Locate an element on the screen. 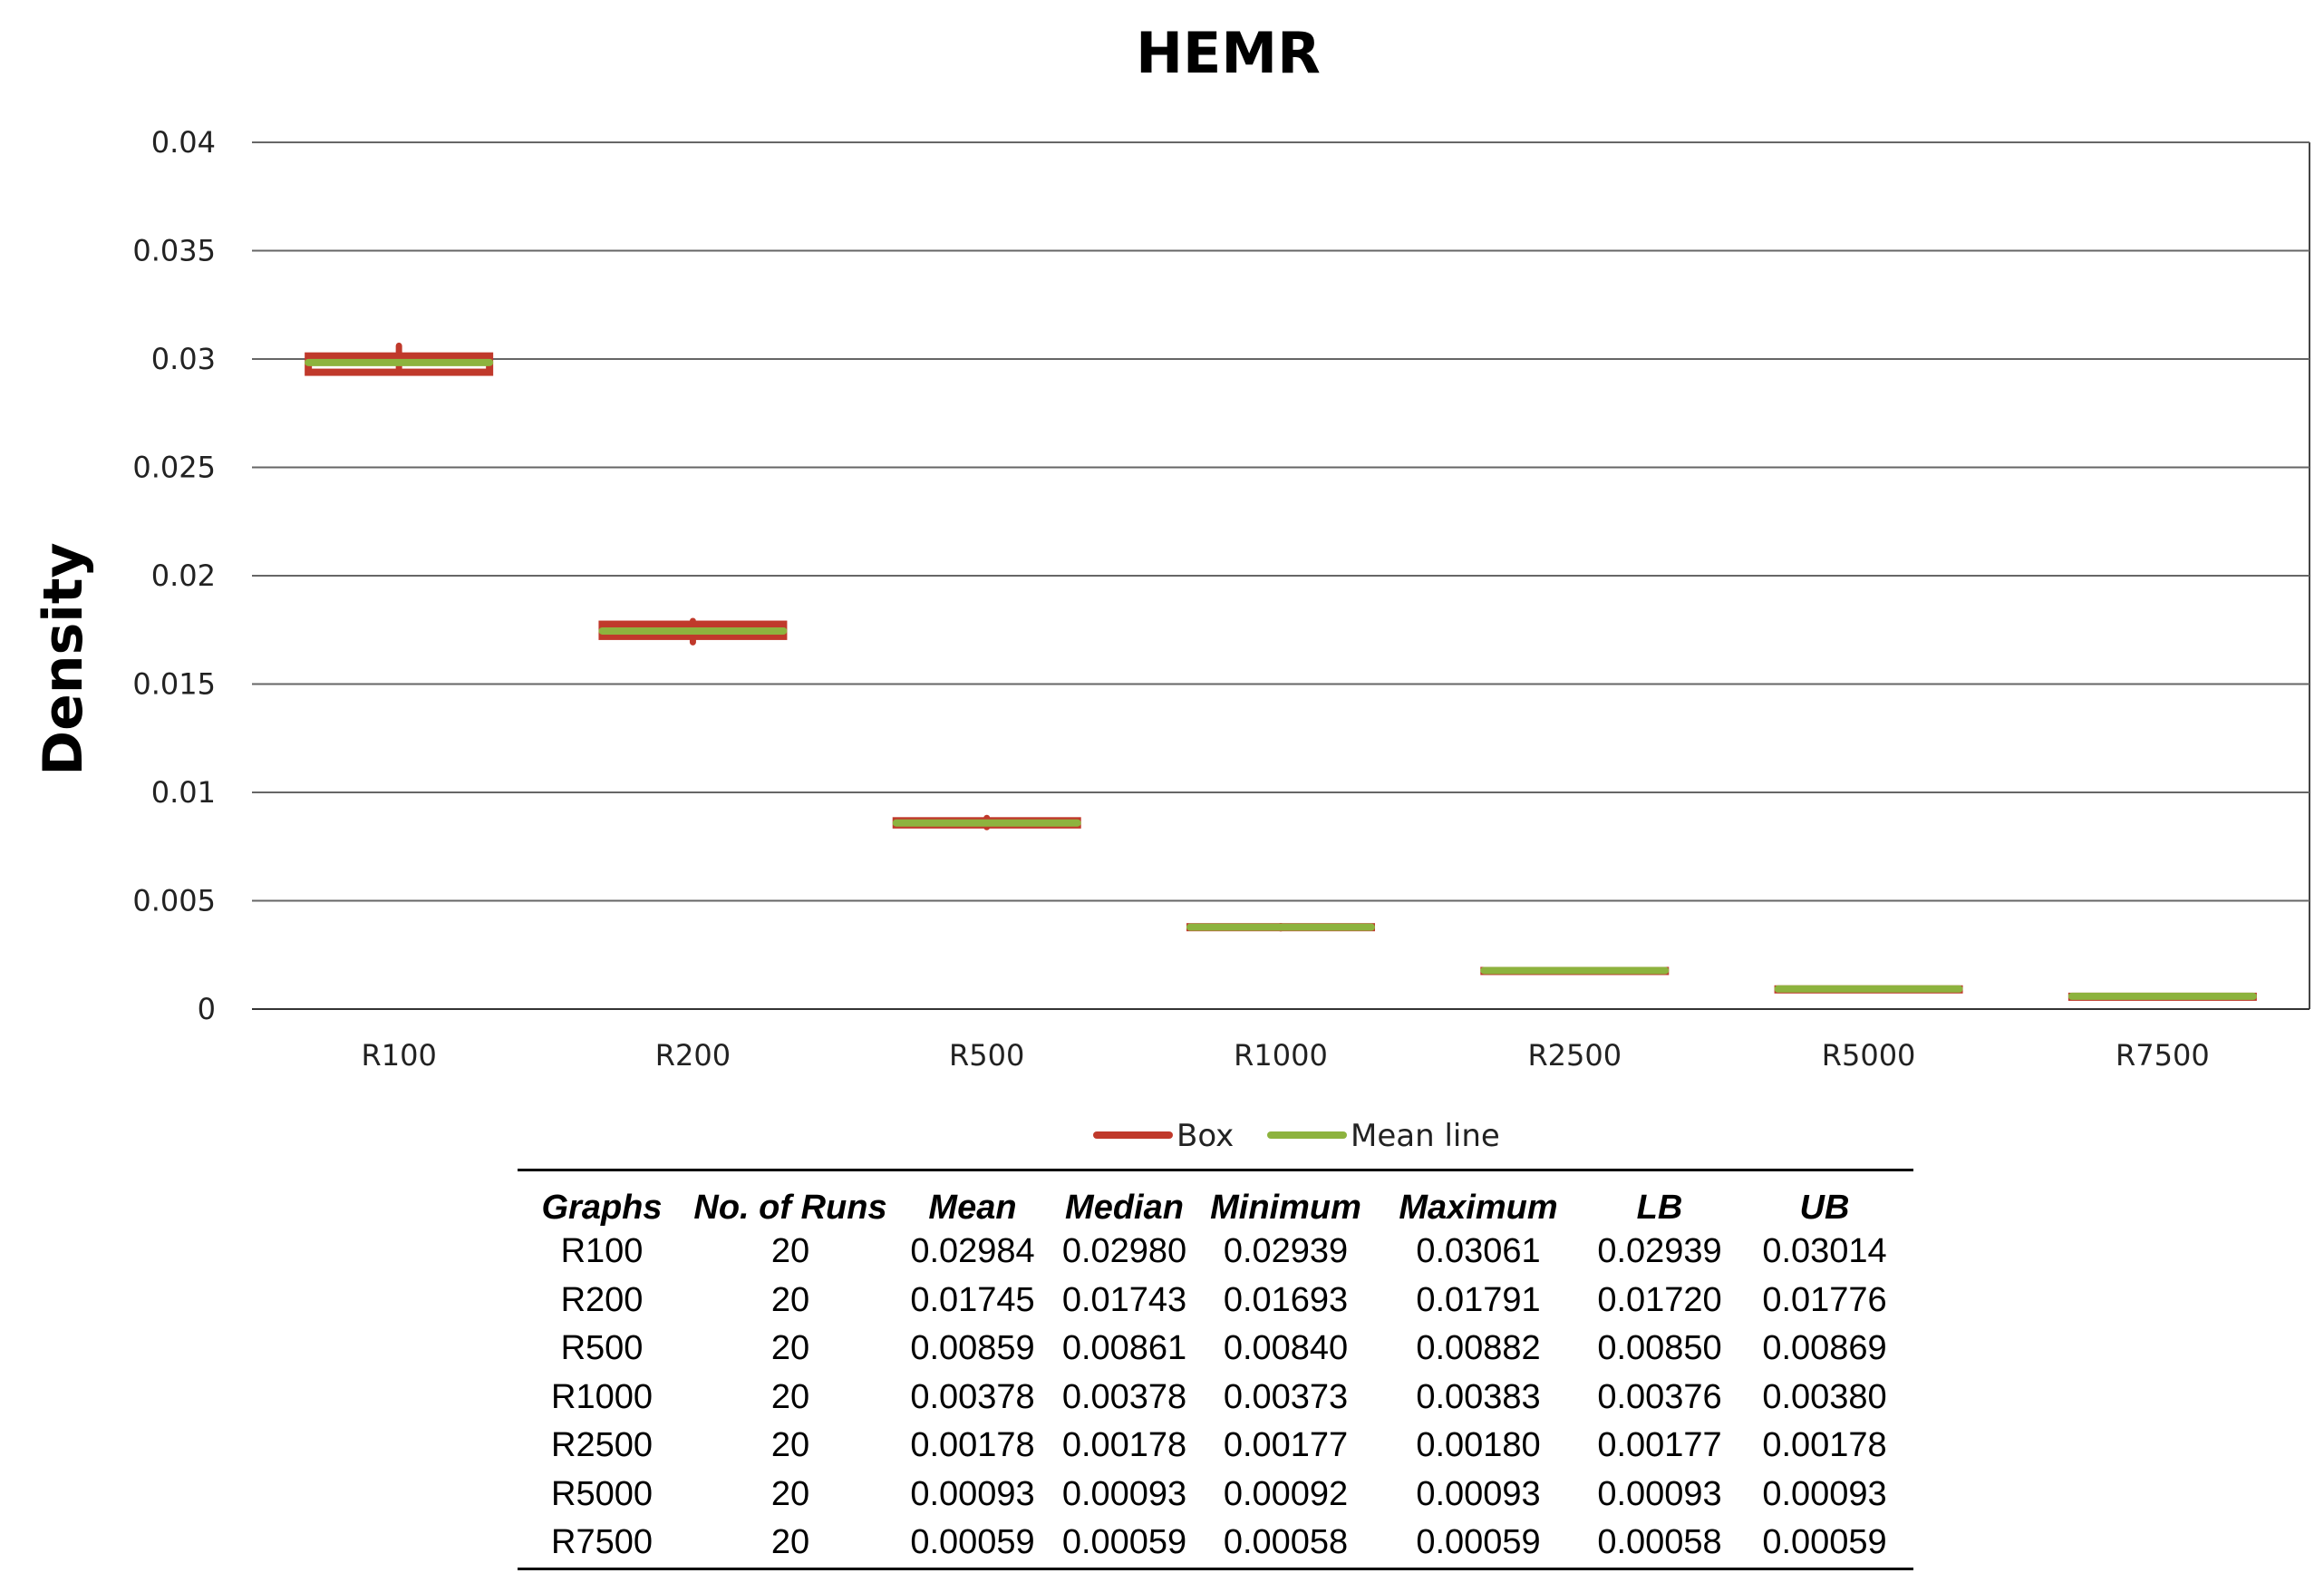  x-tick-label: R7500 is located at coordinates (2163, 1055).